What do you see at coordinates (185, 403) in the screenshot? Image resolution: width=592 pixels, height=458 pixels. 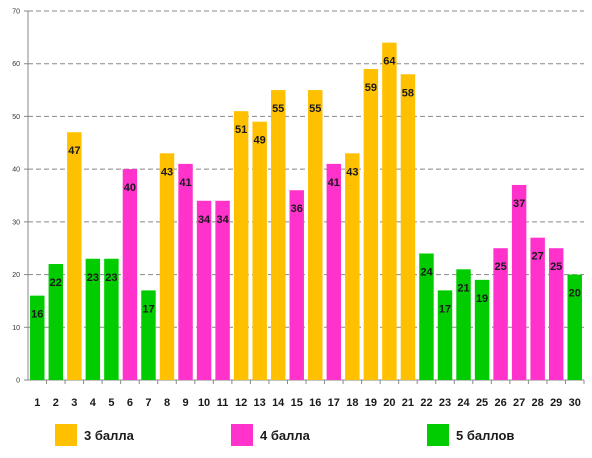 I see `x-tick-label: 9` at bounding box center [185, 403].